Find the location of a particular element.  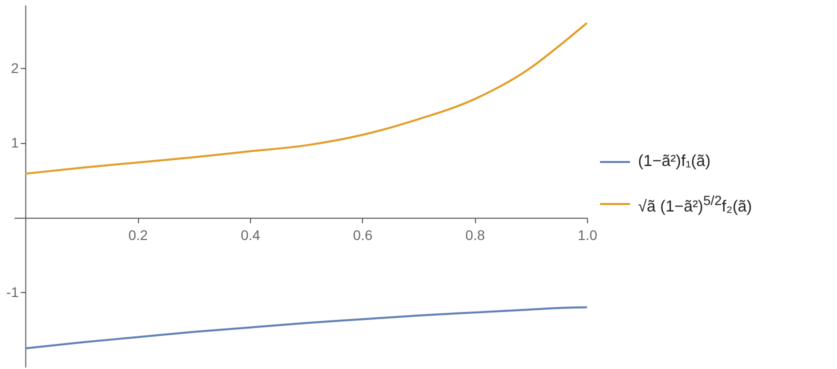

y-tick-label: -1 is located at coordinates (12, 292).